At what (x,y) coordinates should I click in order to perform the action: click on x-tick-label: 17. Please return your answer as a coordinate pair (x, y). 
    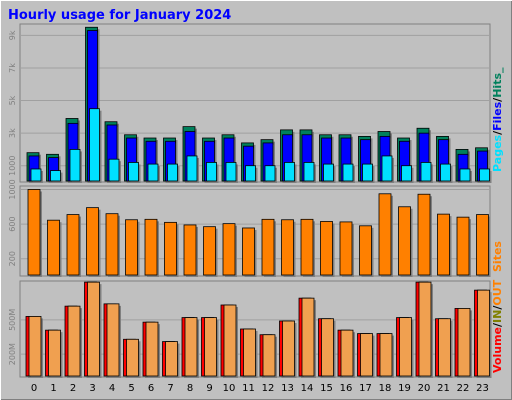
    Looking at the image, I should click on (365, 388).